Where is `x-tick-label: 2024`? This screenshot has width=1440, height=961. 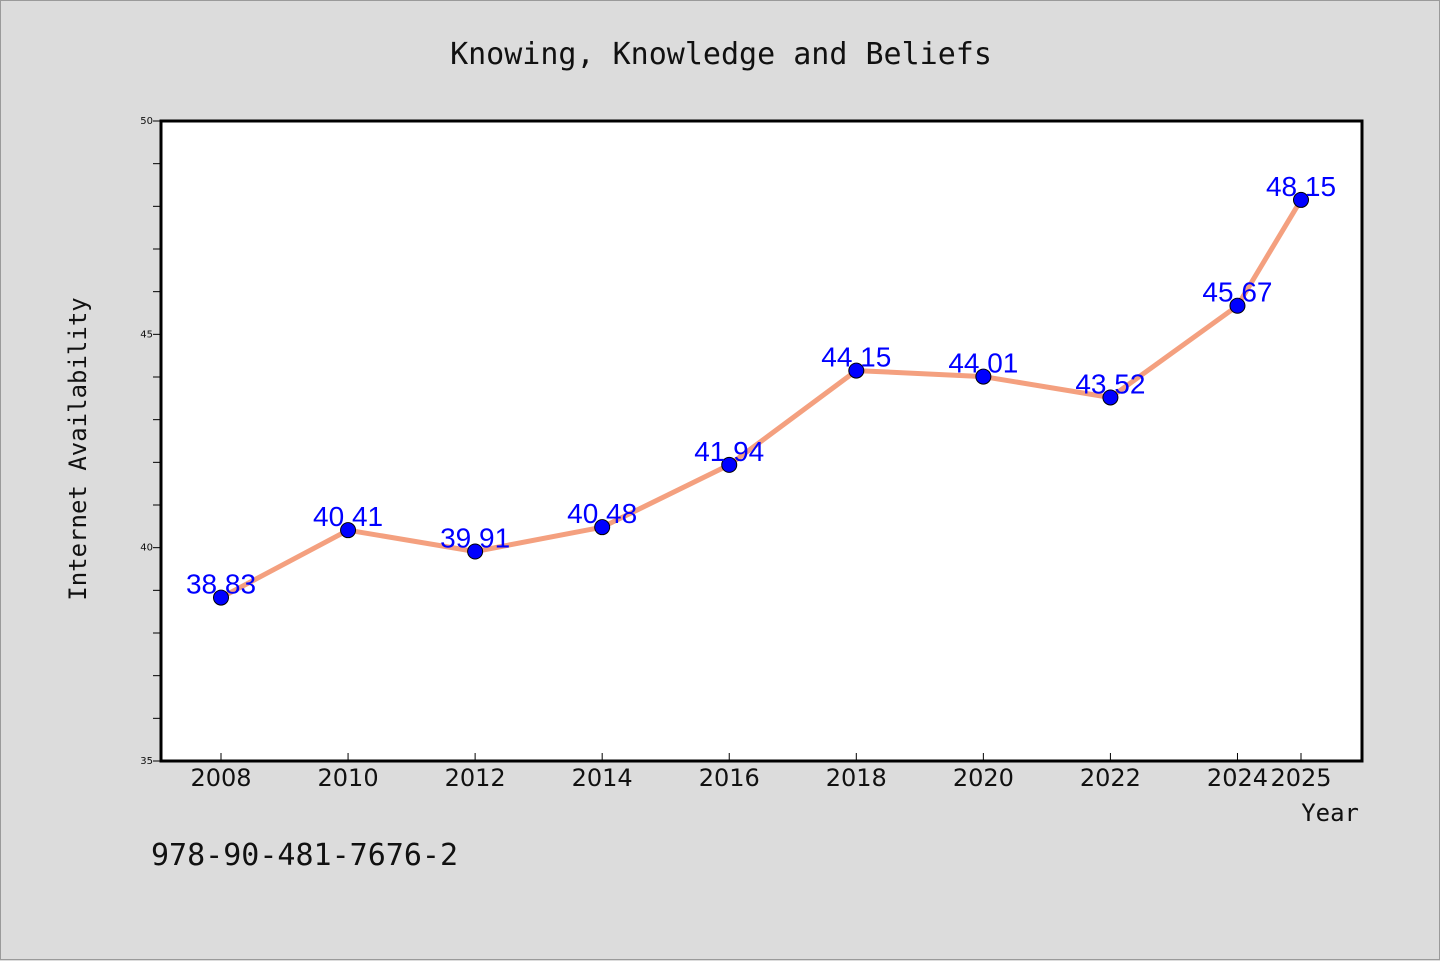
x-tick-label: 2024 is located at coordinates (1237, 778).